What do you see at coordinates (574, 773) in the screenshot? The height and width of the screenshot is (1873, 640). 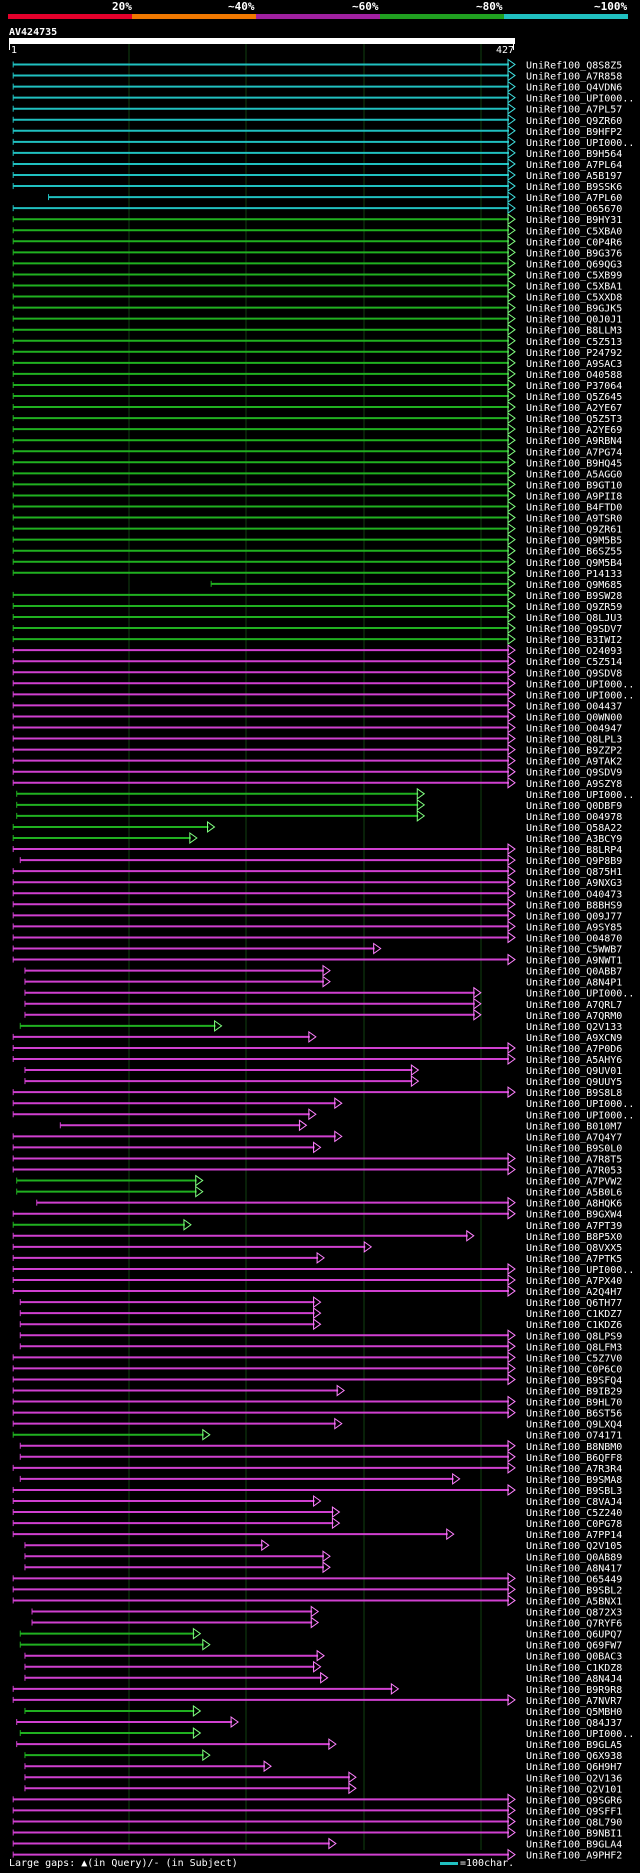 I see `hit-label: UniRef100_Q9SDV9` at bounding box center [574, 773].